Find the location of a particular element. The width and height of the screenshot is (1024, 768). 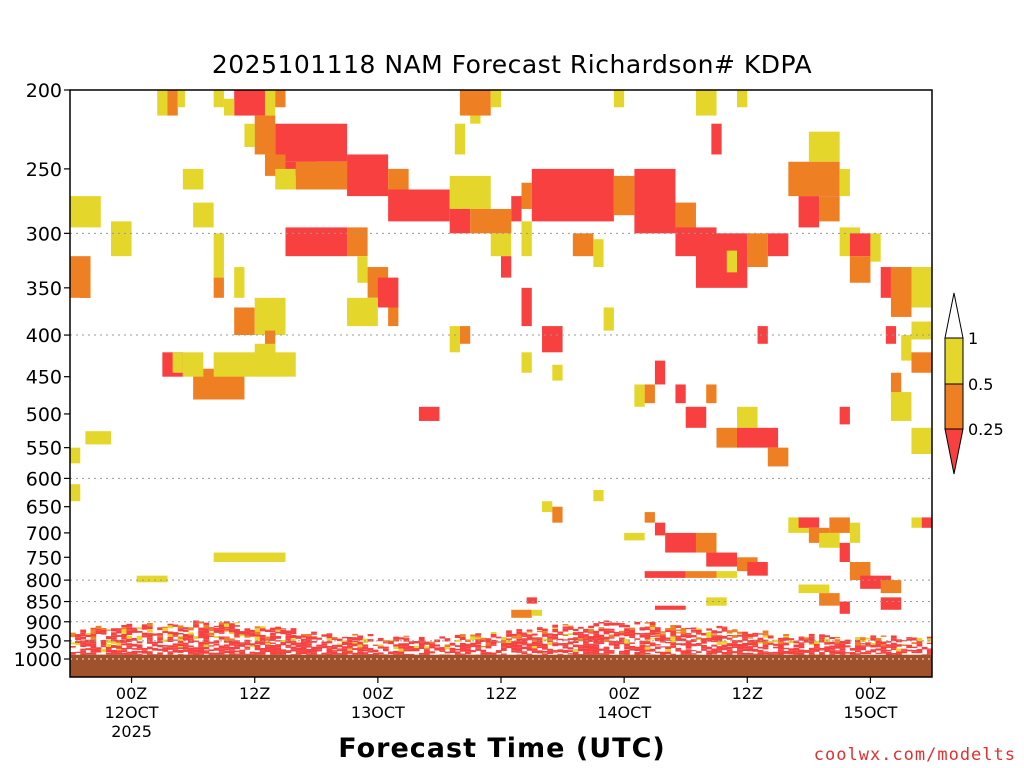

y-tick-label-250: 250 is located at coordinates (44, 170).